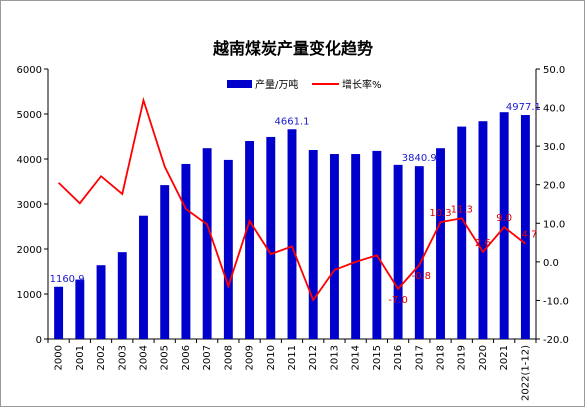  Describe the element at coordinates (523, 107) in the screenshot. I see `bar-data-label: 4977.1` at that location.